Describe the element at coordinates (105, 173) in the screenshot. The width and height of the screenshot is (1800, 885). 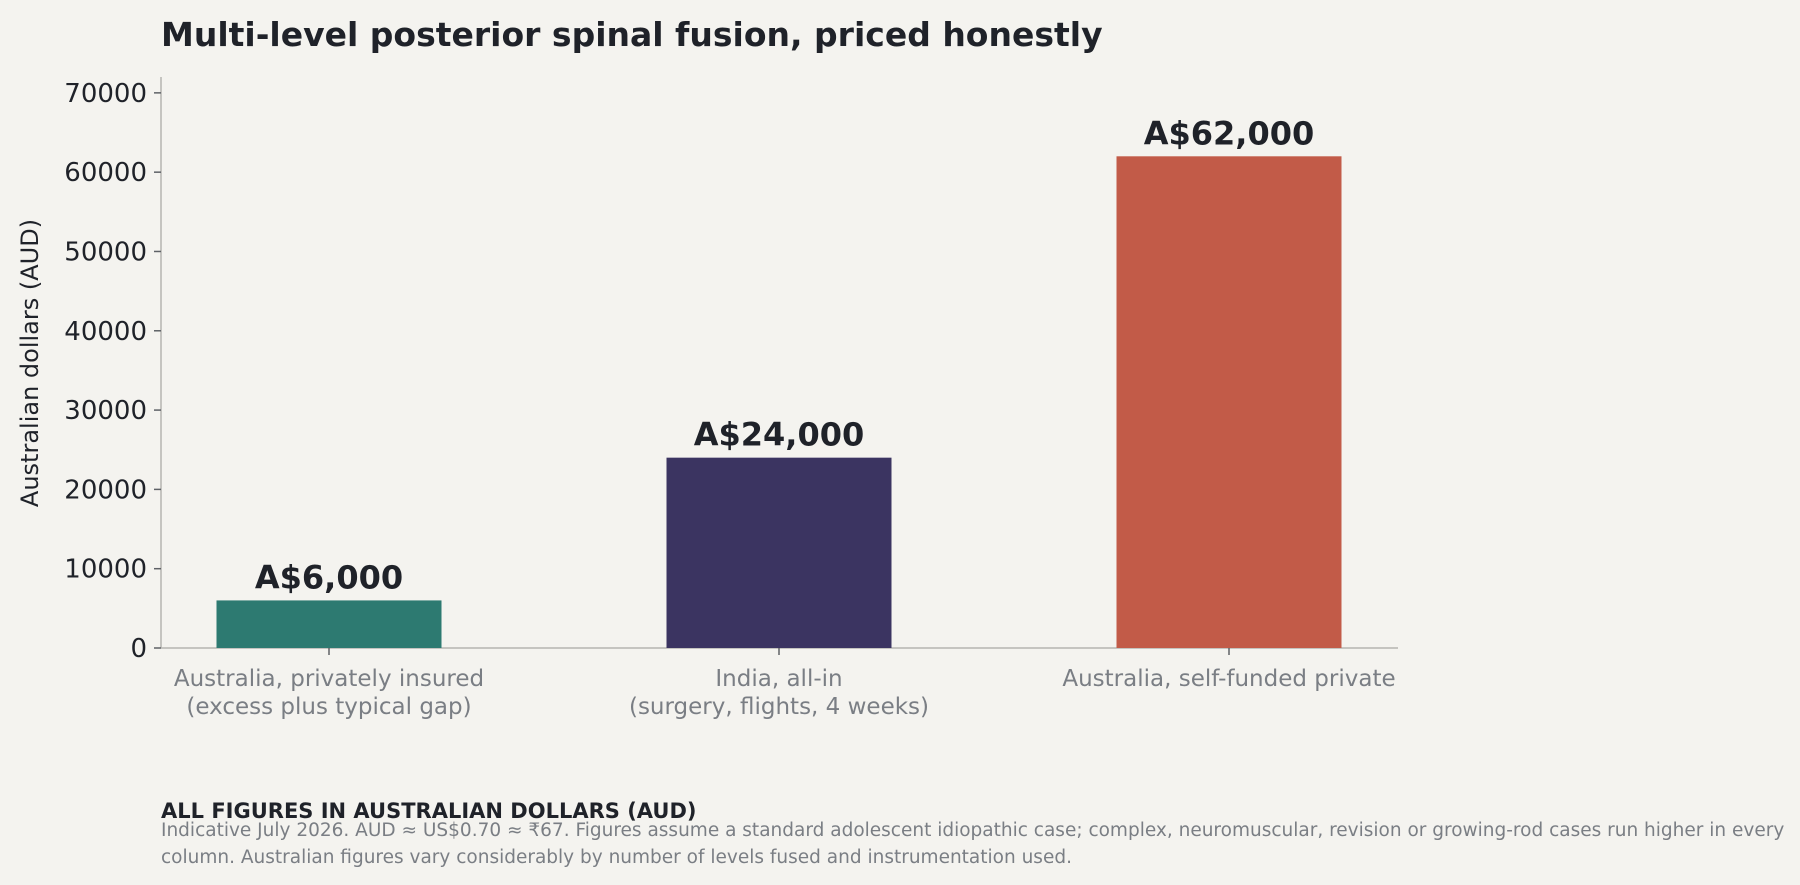
I see `y-tick-label: 60000` at that location.